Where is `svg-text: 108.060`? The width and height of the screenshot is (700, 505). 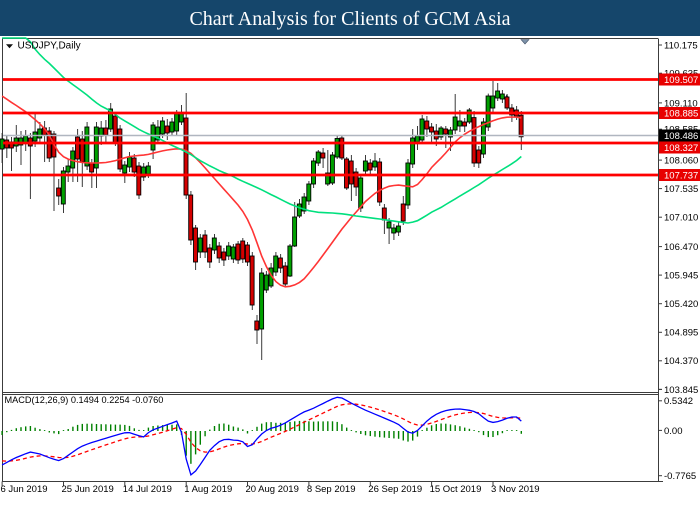 svg-text: 108.060 is located at coordinates (681, 161).